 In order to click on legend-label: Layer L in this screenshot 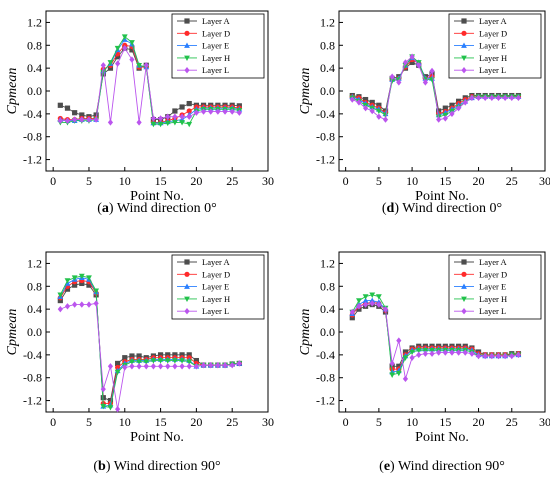, I will do `click(492, 70)`.